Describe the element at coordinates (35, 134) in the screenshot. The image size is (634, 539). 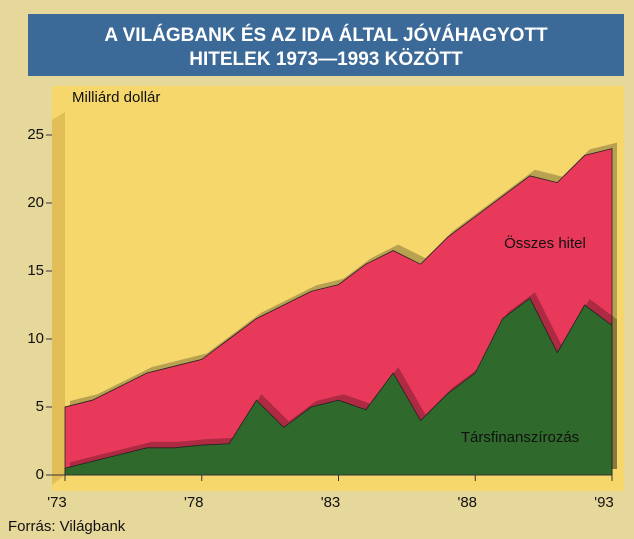
I see `y-tick-label: 25` at that location.